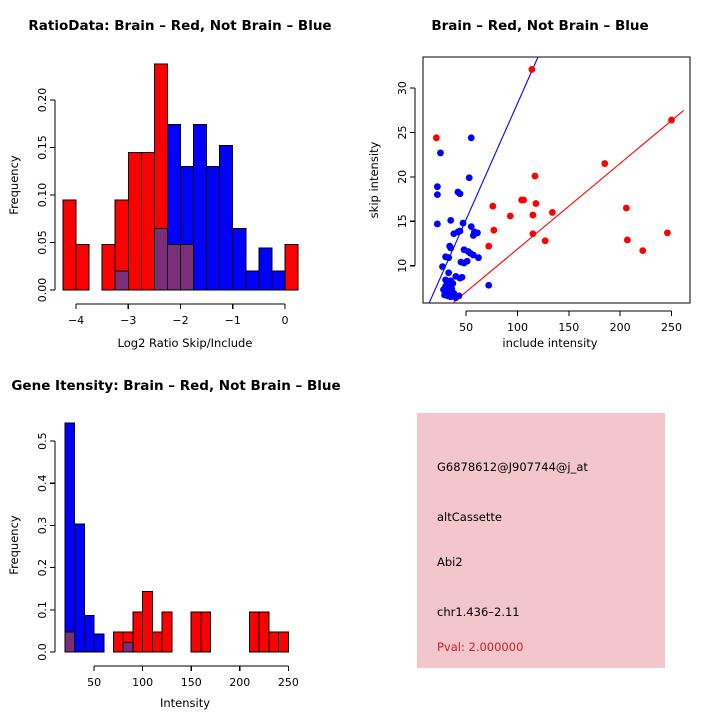 The height and width of the screenshot is (720, 720). Describe the element at coordinates (512, 467) in the screenshot. I see `info-probe-id: G6878612@J907744@j_at` at that location.